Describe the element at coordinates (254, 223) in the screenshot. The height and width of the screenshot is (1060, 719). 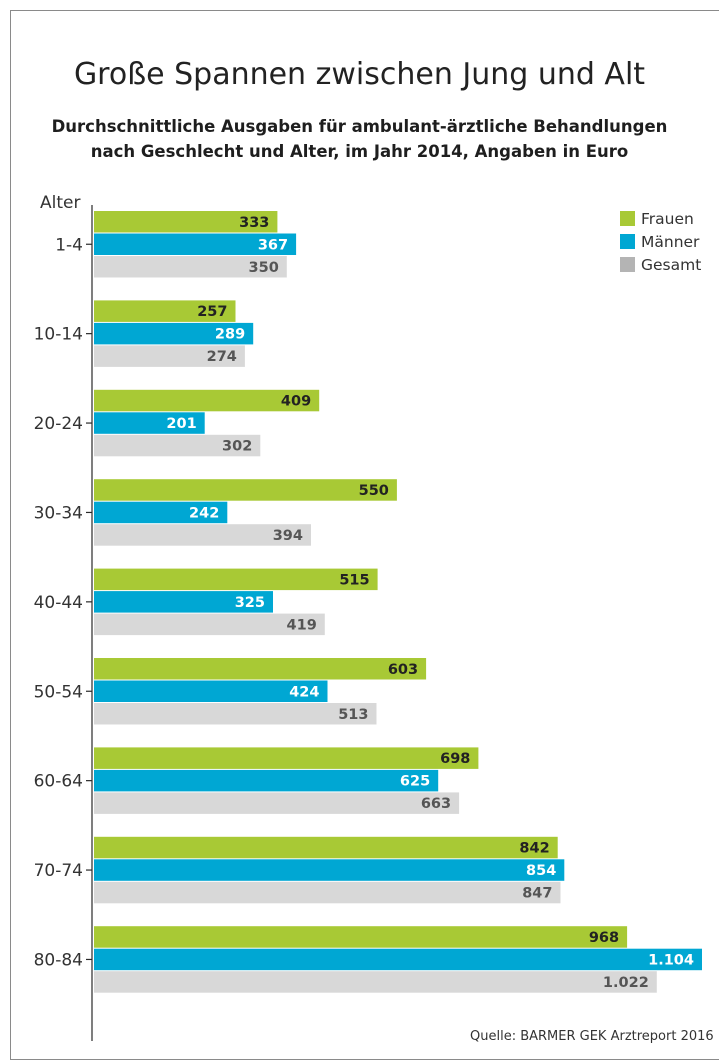
I see `data-label-frauen-1-4: 333` at that location.